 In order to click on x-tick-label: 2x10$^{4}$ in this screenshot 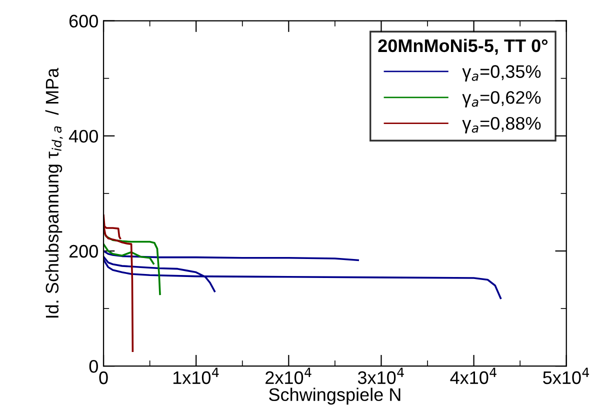, I will do `click(289, 376)`.